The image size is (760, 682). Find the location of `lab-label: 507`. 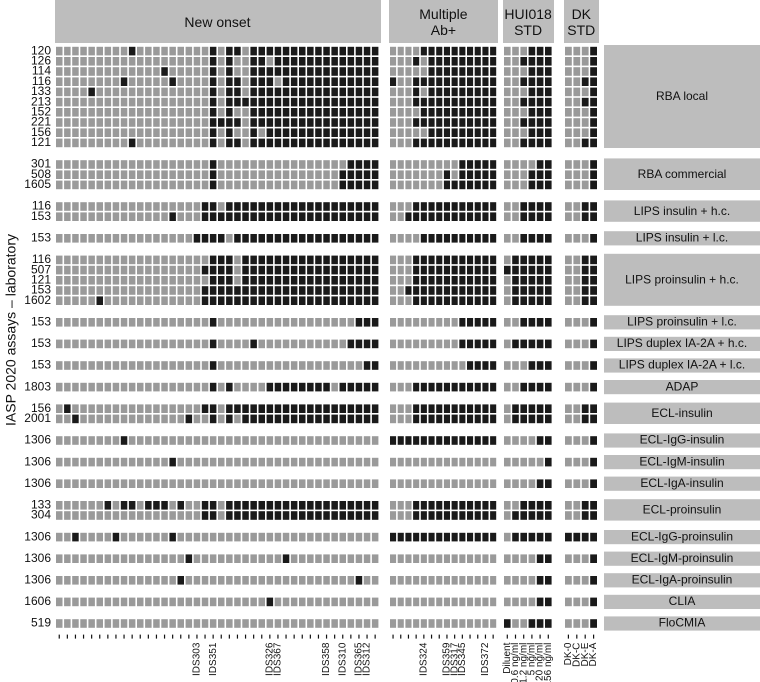

lab-label: 507 is located at coordinates (41, 269).